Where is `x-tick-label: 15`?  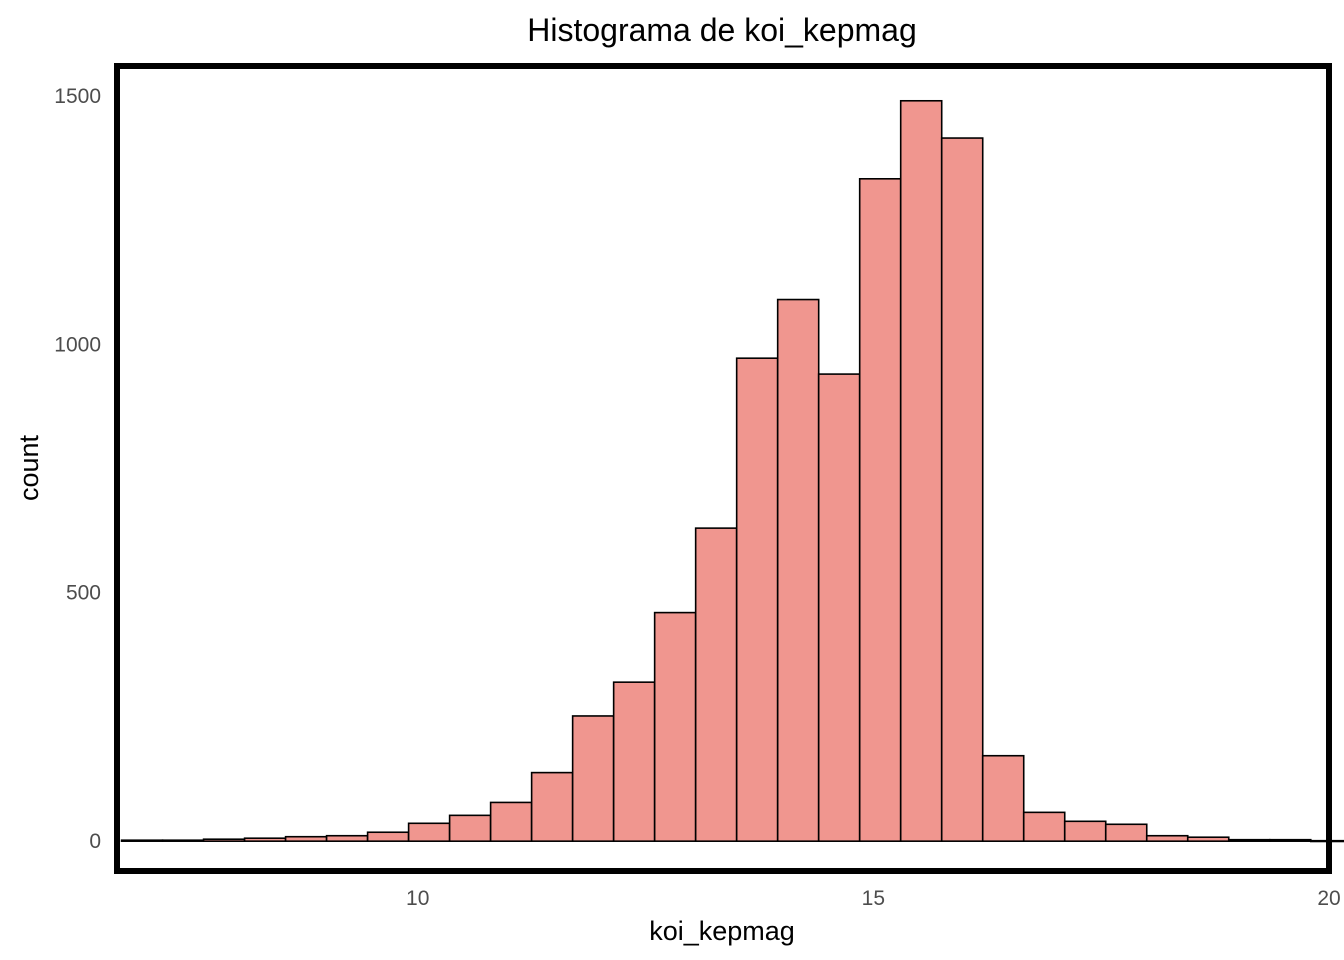
x-tick-label: 15 is located at coordinates (873, 898).